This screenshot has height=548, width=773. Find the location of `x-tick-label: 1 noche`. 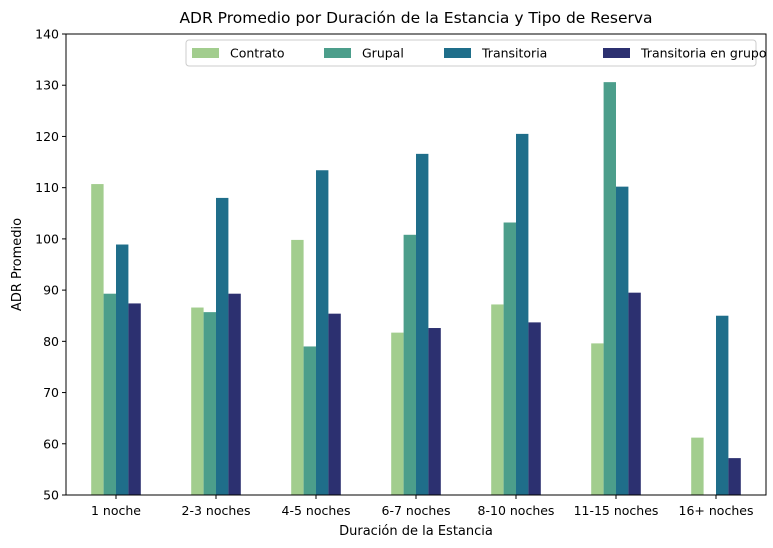

x-tick-label: 1 noche is located at coordinates (116, 510).